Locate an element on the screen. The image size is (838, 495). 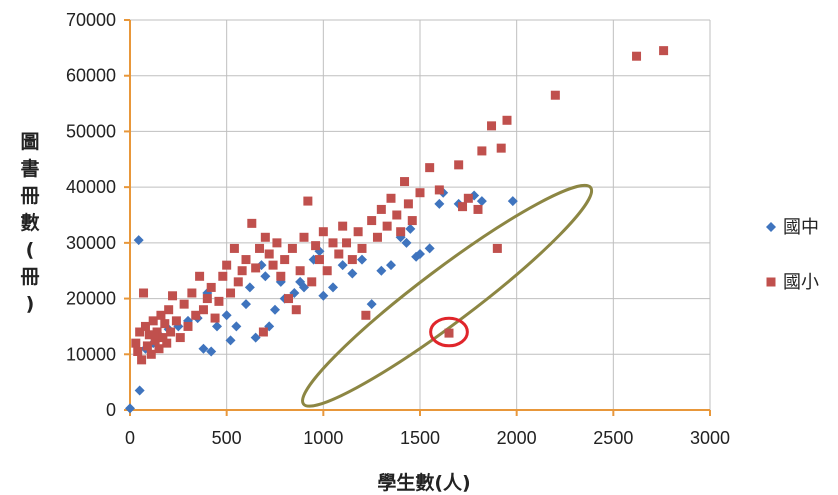
x-tick-label: 3000 is located at coordinates (710, 438).